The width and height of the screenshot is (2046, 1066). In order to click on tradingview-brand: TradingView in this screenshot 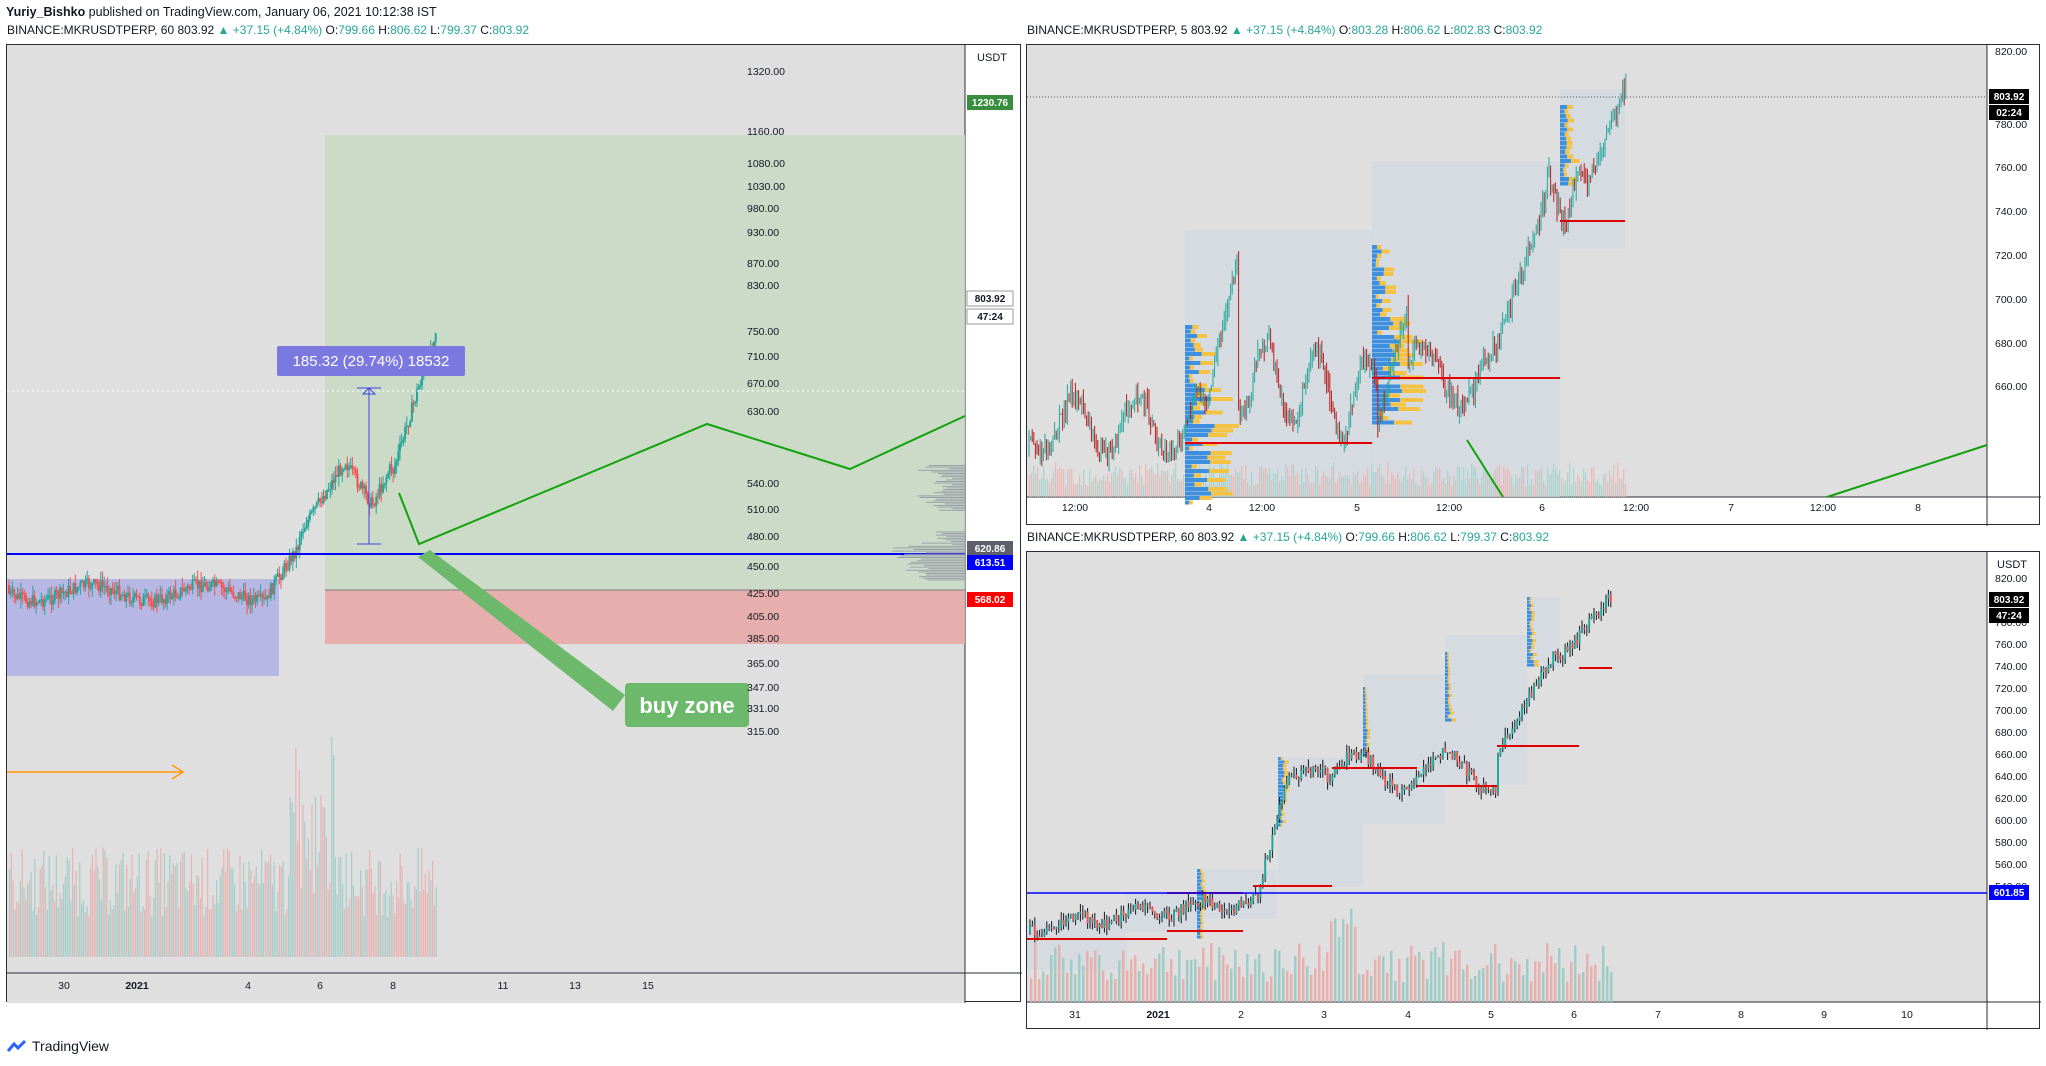, I will do `click(57, 1046)`.